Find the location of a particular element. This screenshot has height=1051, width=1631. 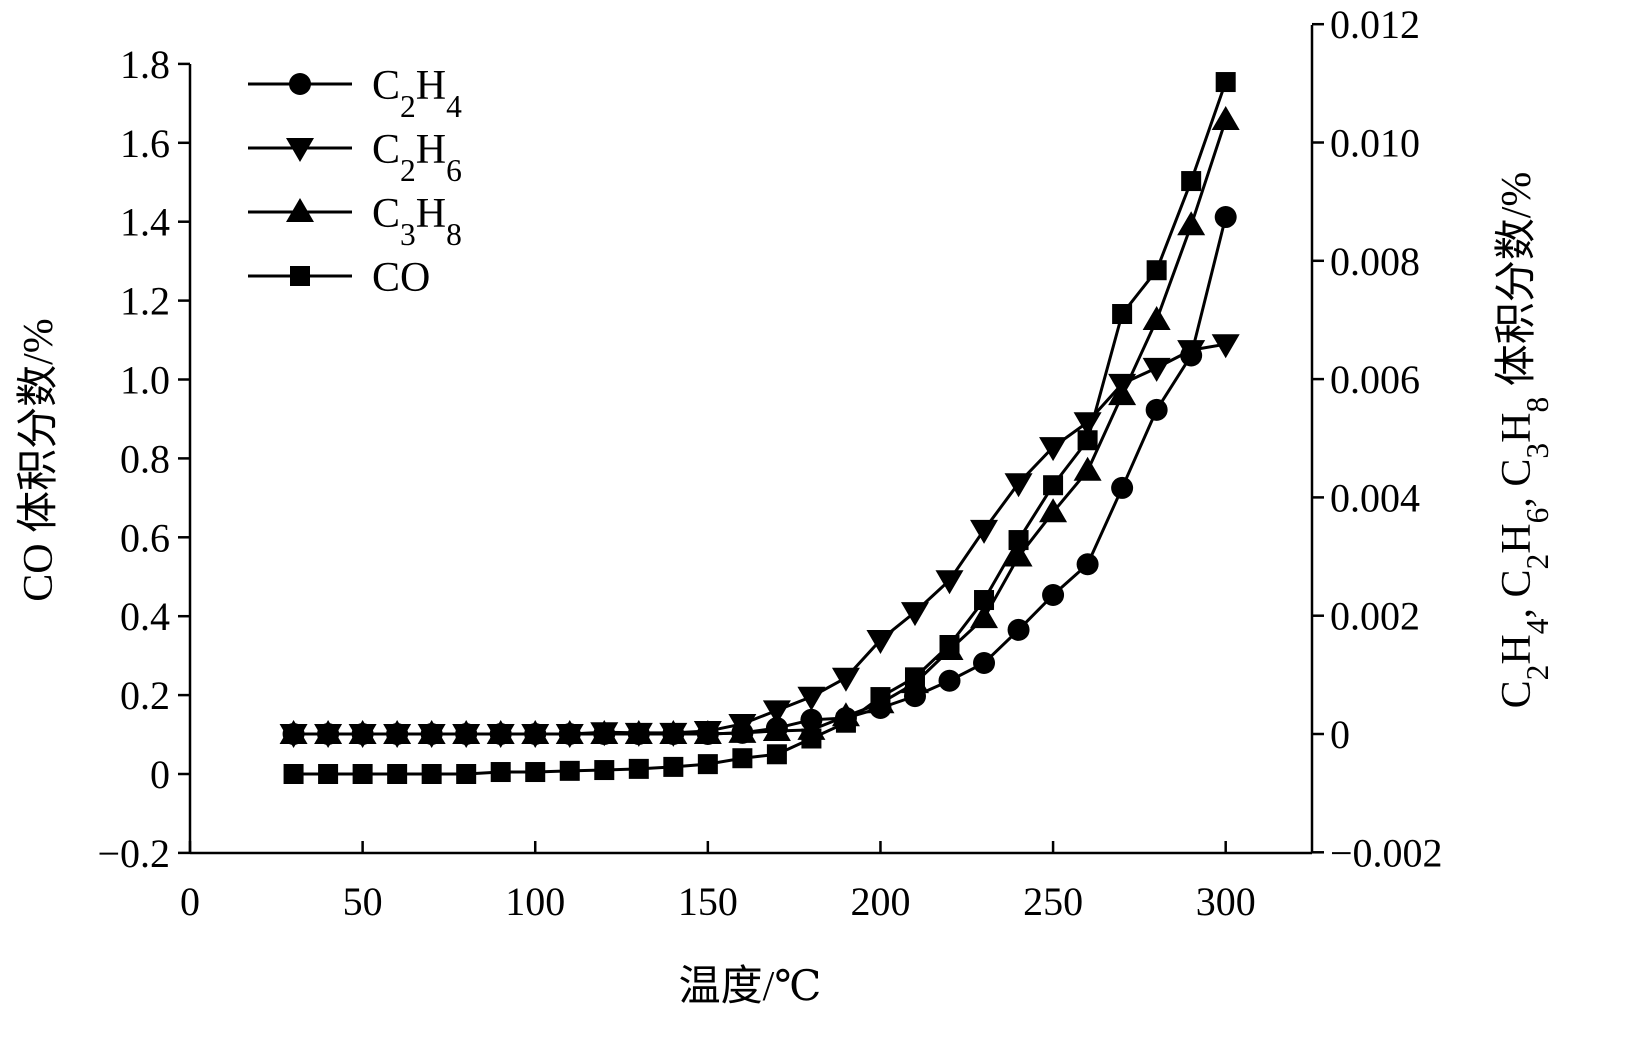

x-tick-label: 300 is located at coordinates (1226, 901).